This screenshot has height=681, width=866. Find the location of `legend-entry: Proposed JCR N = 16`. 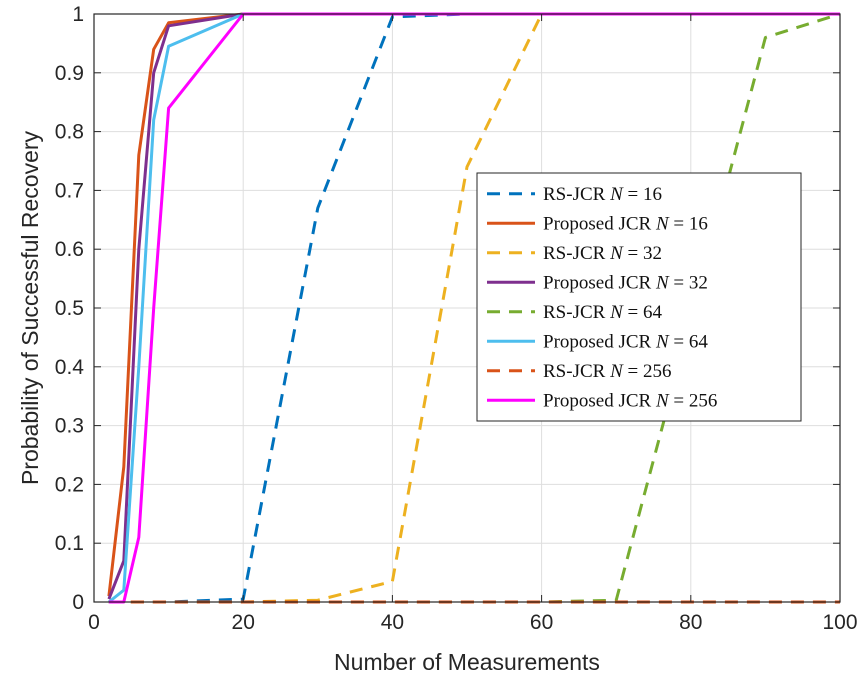

legend-entry: Proposed JCR N = 16 is located at coordinates (625, 223).